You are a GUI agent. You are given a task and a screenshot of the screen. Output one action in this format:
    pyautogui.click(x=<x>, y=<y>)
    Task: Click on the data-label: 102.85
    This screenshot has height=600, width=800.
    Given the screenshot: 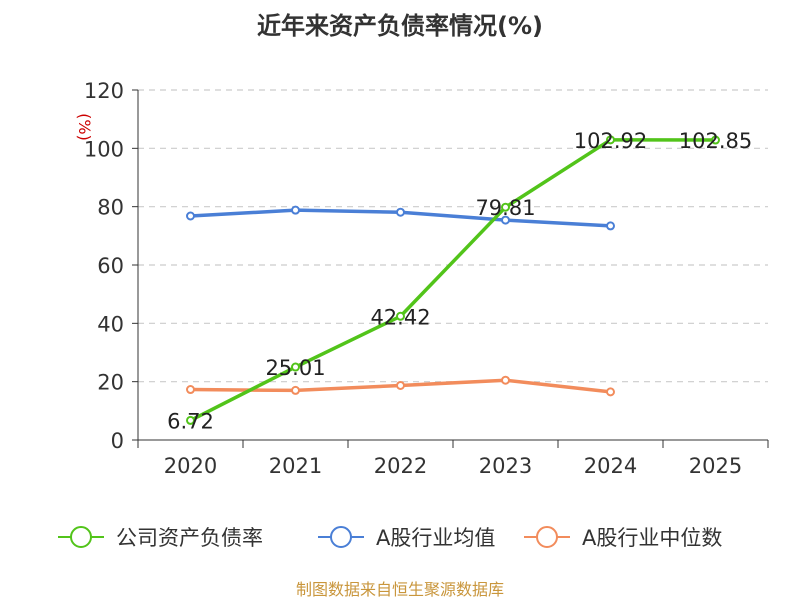 What is the action you would take?
    pyautogui.click(x=715, y=141)
    